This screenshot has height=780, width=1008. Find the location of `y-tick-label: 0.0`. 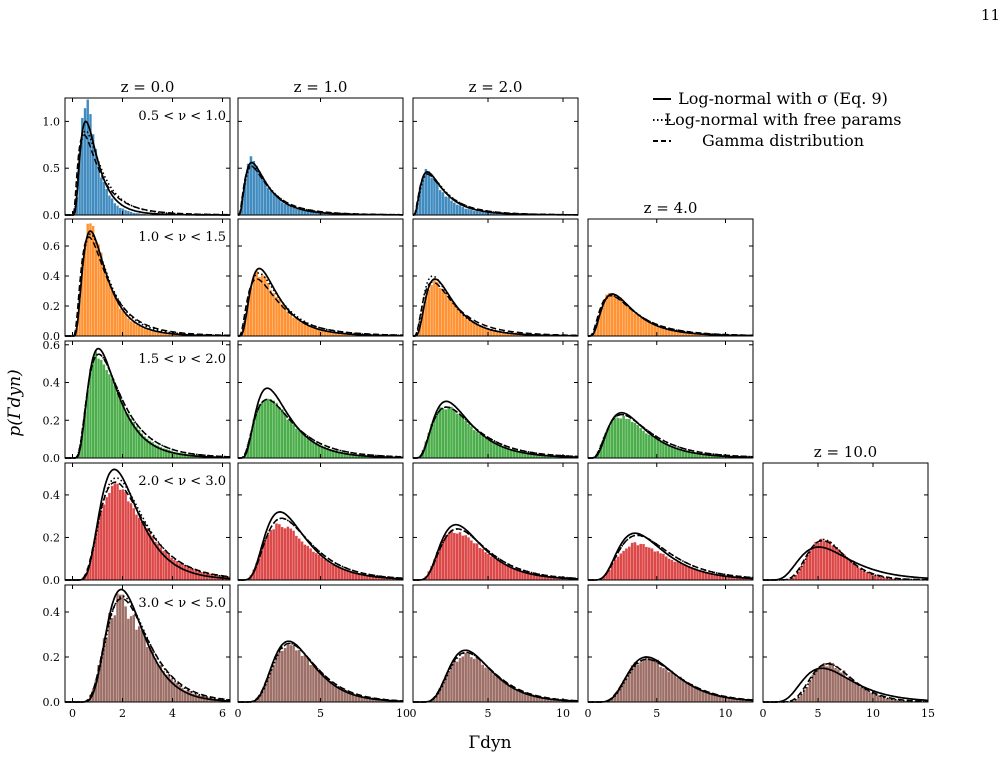

y-tick-label: 0.0 is located at coordinates (52, 458).